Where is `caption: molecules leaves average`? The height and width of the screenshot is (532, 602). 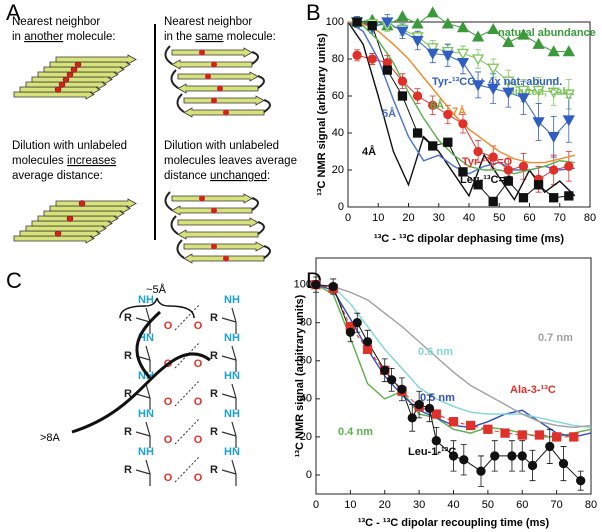
caption: molecules leaves average is located at coordinates (230, 161).